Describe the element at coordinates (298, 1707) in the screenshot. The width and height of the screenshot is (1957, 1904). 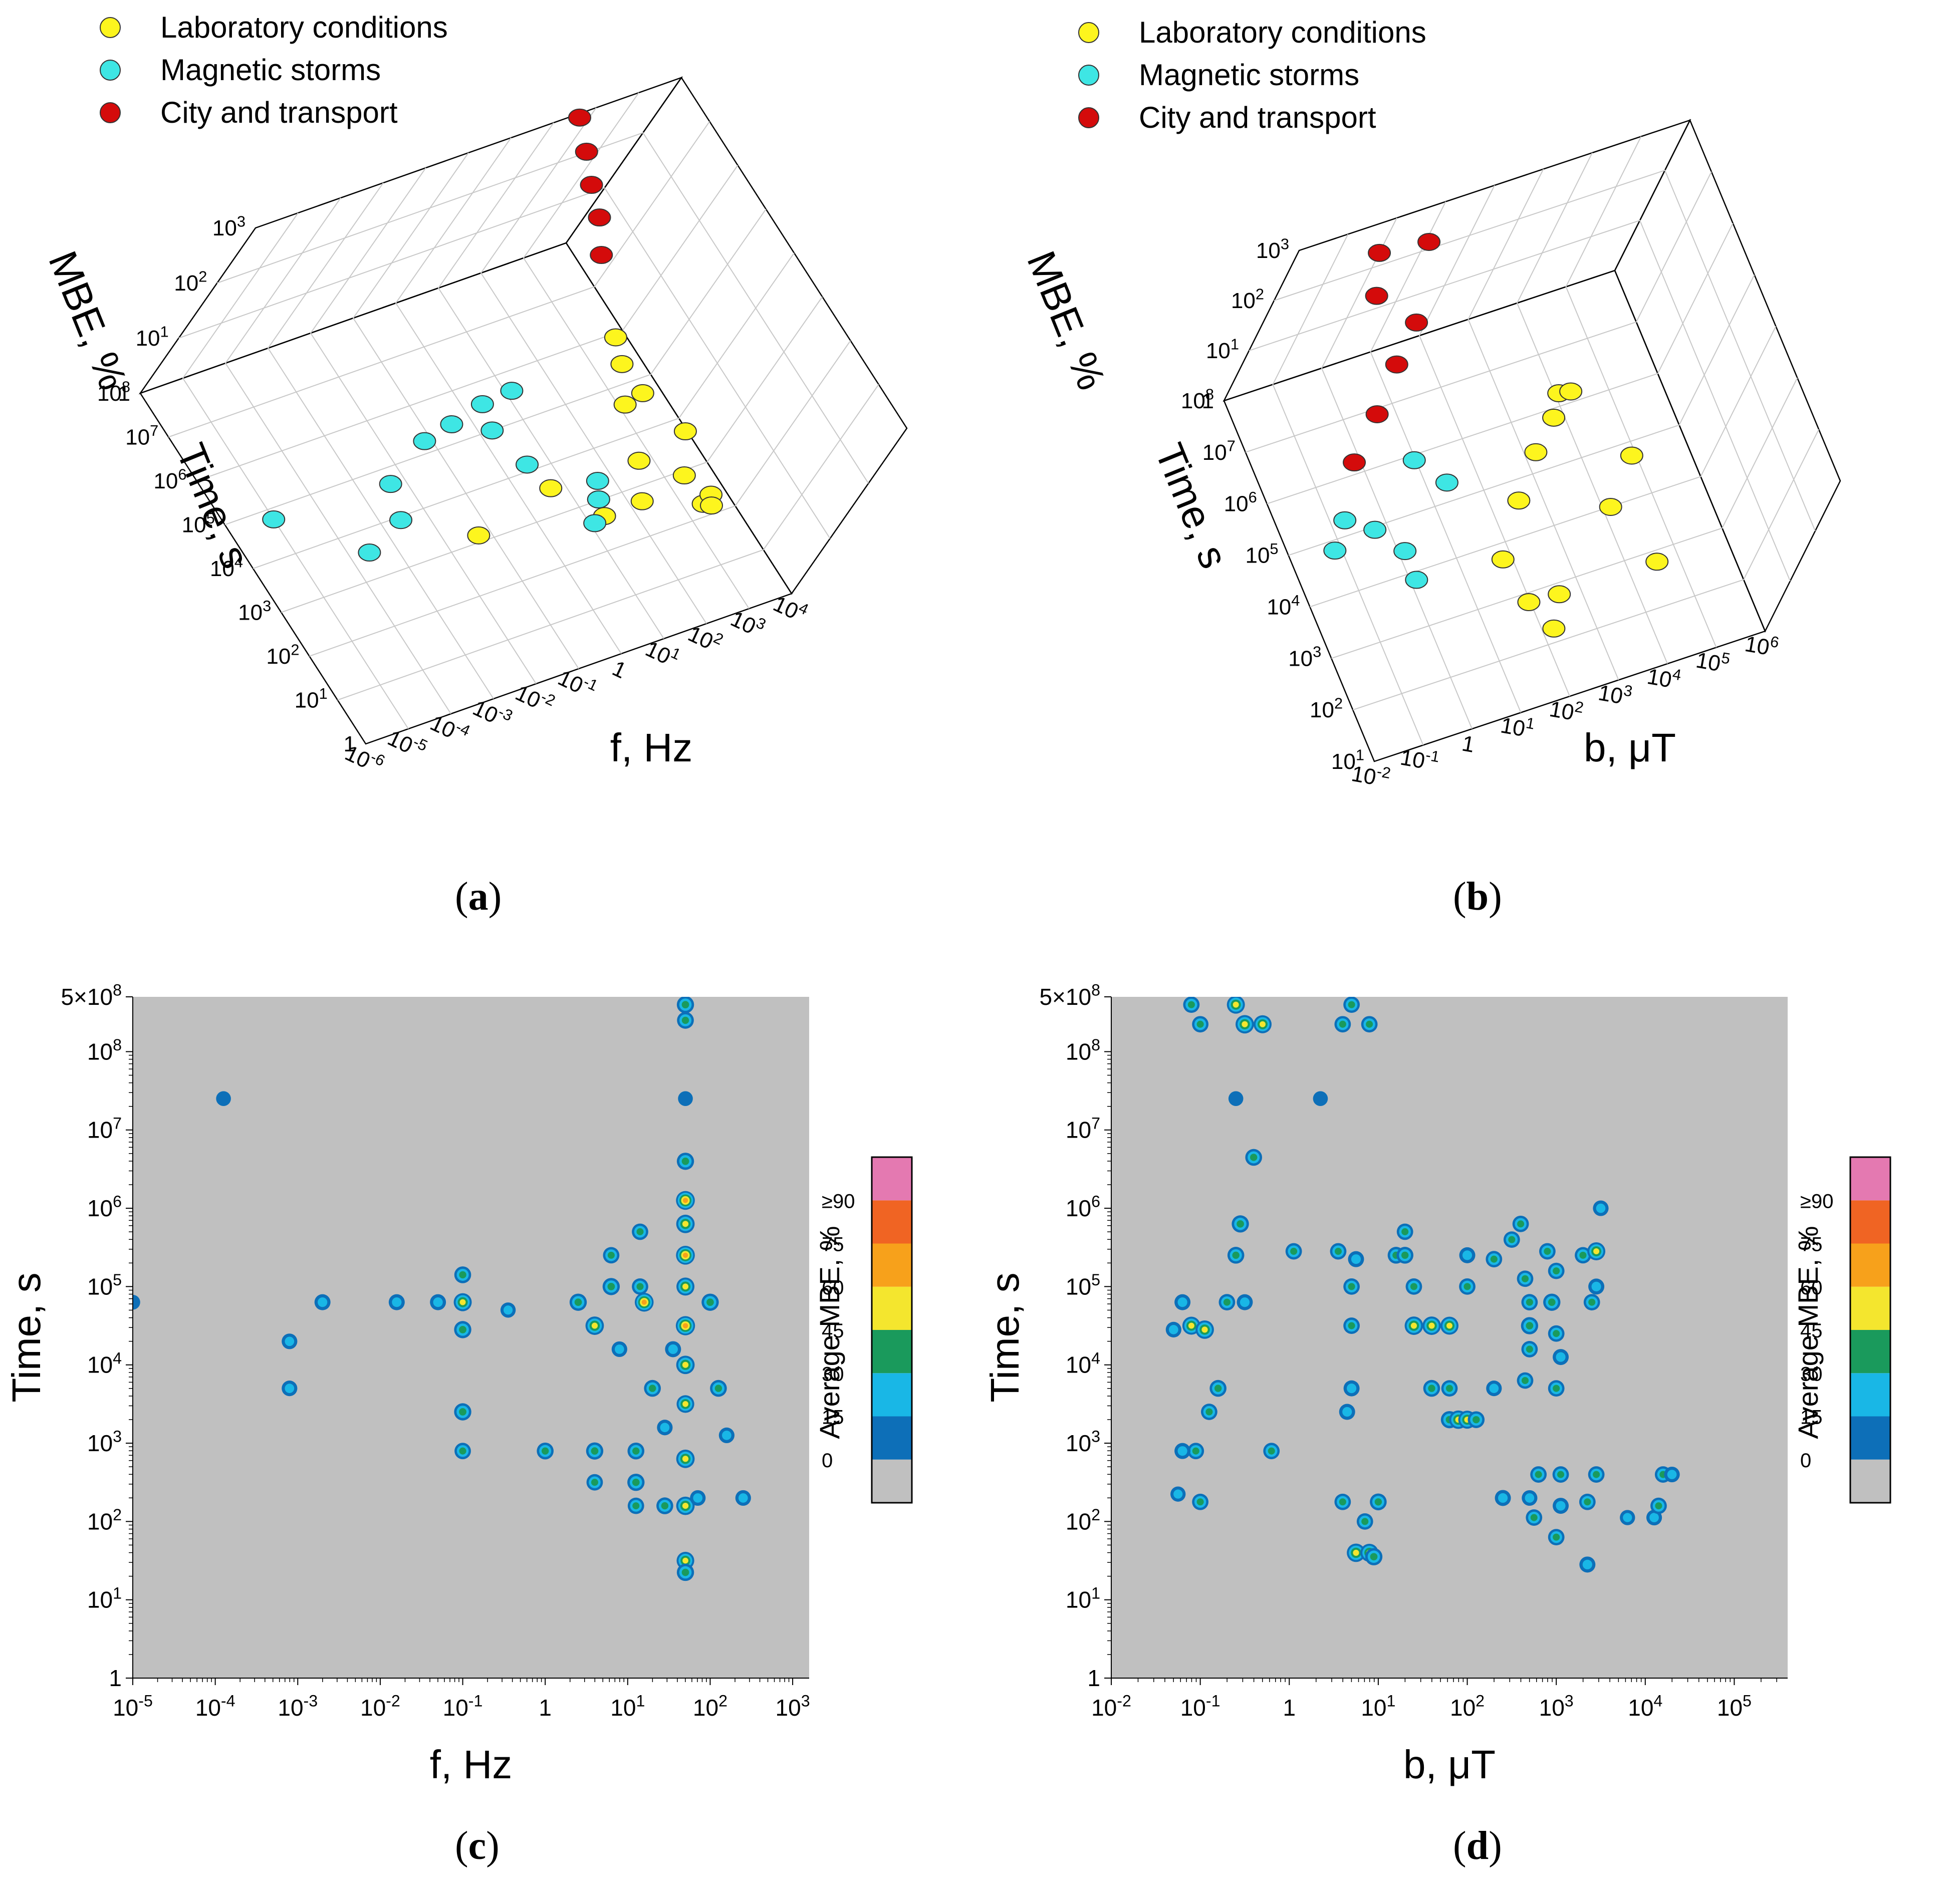
I see `x-tick-label: 10⁻³` at that location.